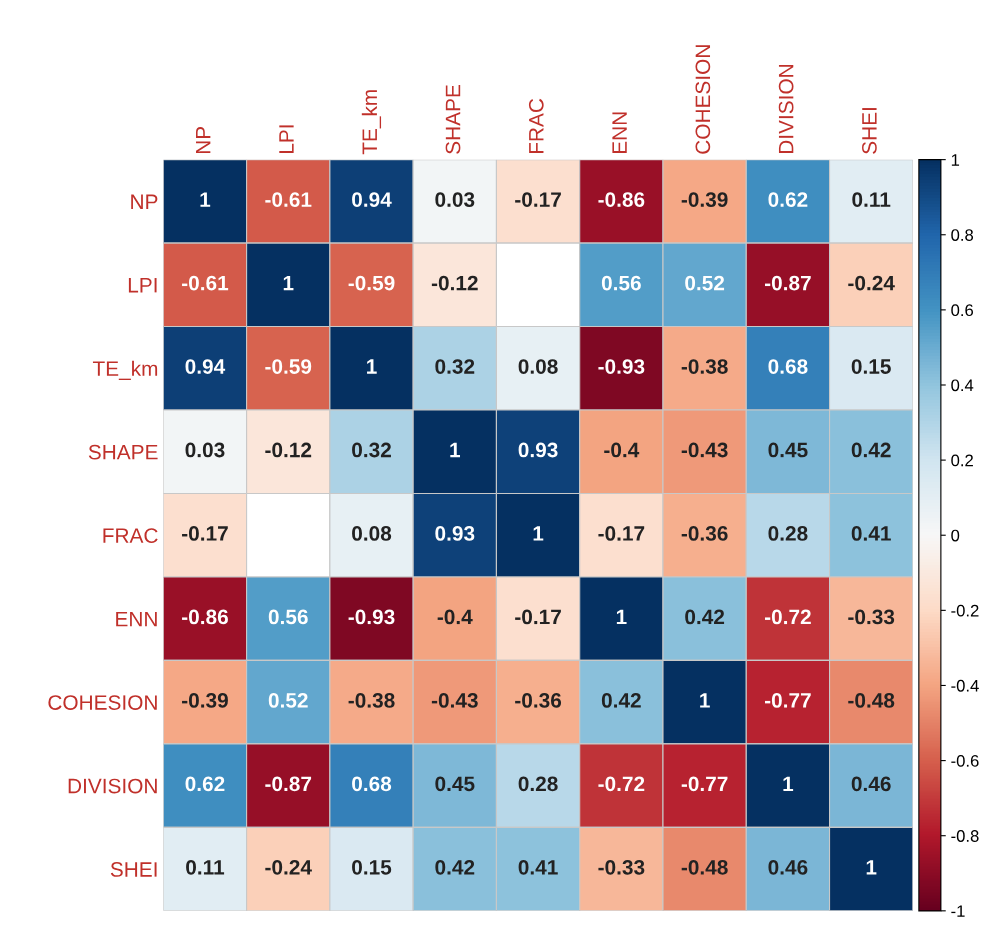 The width and height of the screenshot is (1002, 939). What do you see at coordinates (144, 201) in the screenshot?
I see `y-tick-label: NP` at bounding box center [144, 201].